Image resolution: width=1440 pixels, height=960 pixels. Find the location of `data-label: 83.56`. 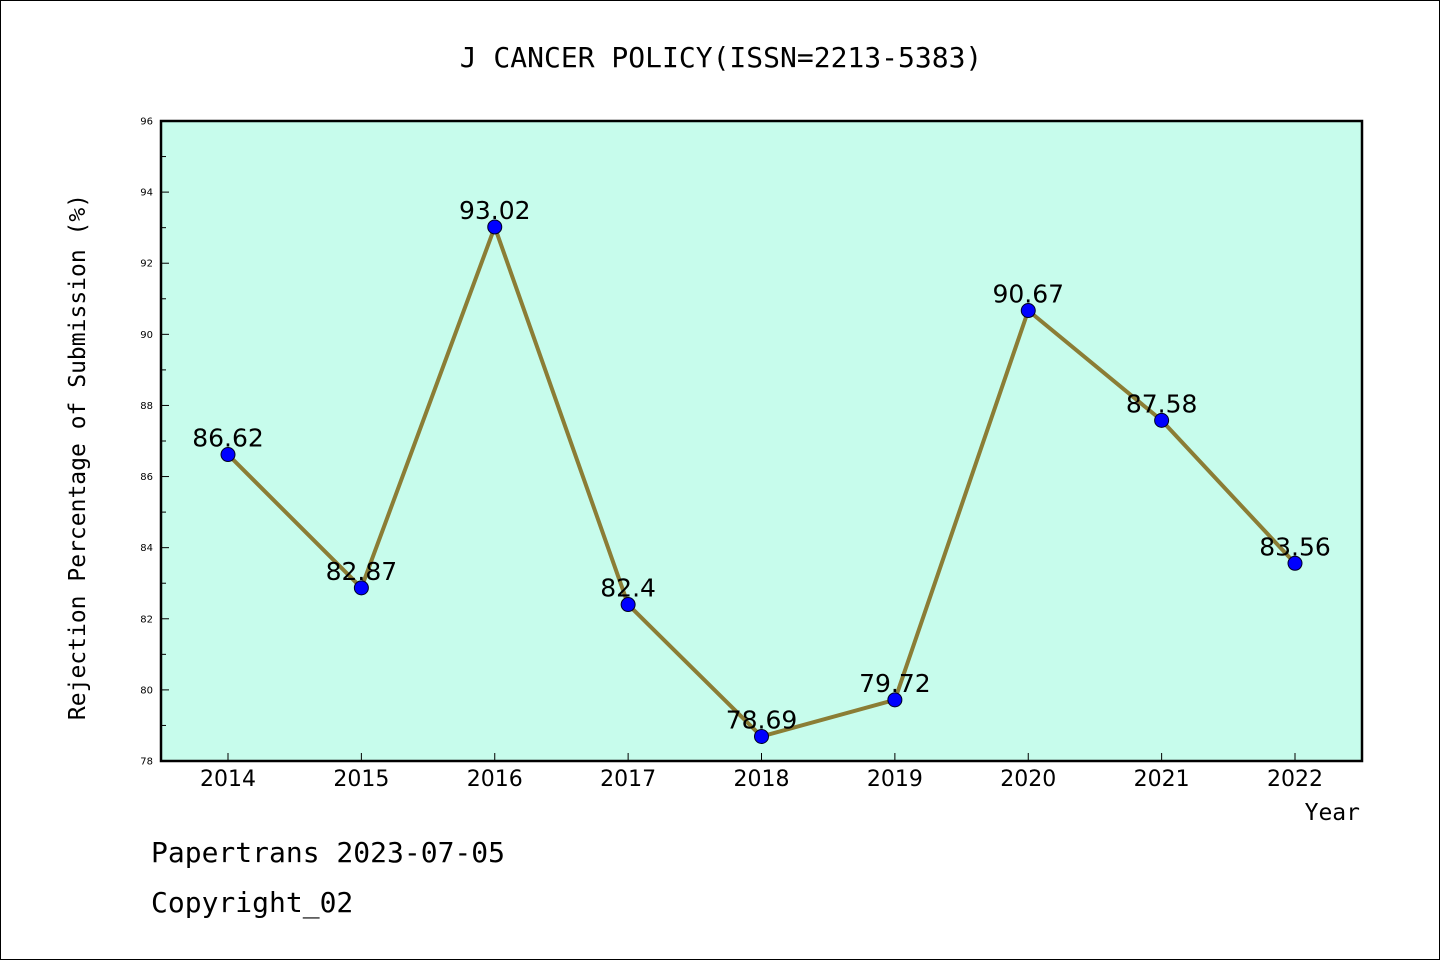

data-label: 83.56 is located at coordinates (1295, 546).